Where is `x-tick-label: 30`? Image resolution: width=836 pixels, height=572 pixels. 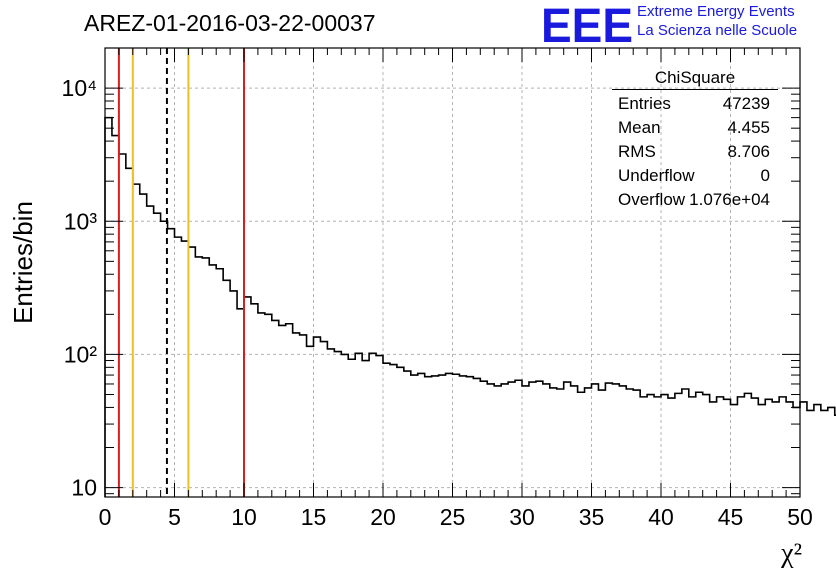
x-tick-label: 30 is located at coordinates (522, 517).